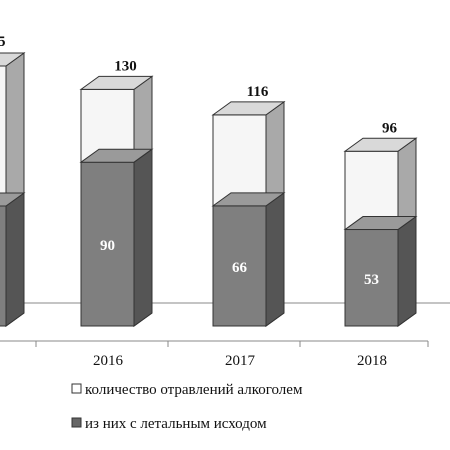  Describe the element at coordinates (248, 199) in the screenshot. I see `bar-2017-fatal-top` at that location.